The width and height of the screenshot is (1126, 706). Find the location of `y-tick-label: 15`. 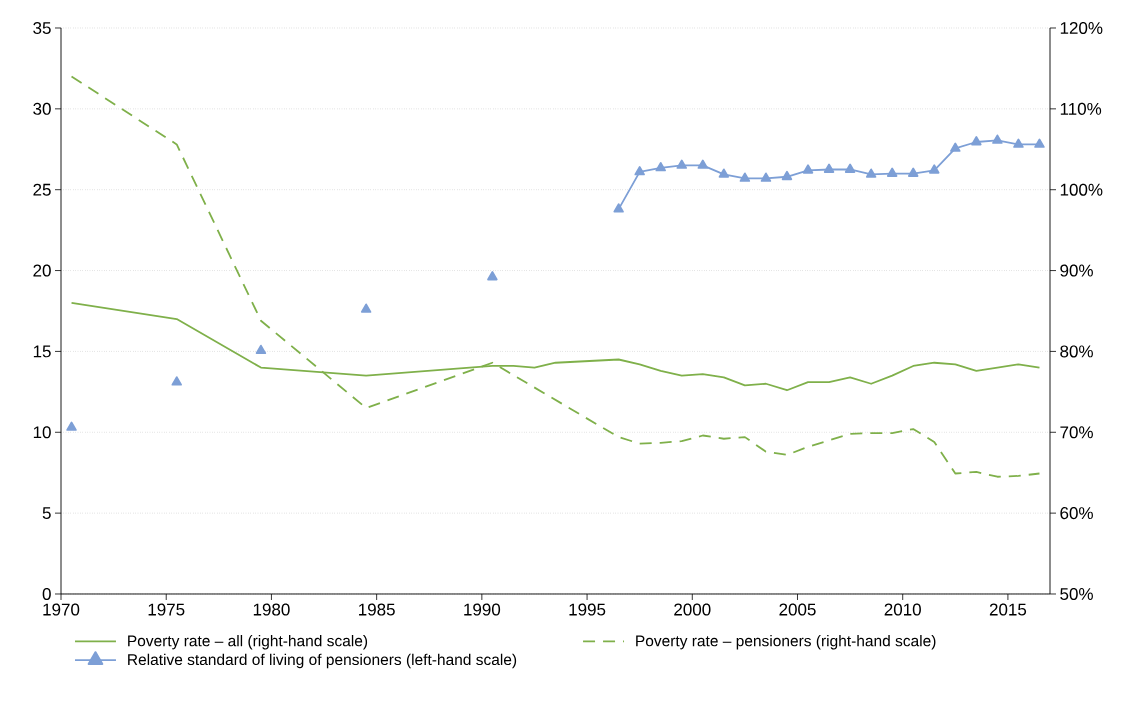

y-tick-label: 15 is located at coordinates (42, 351).